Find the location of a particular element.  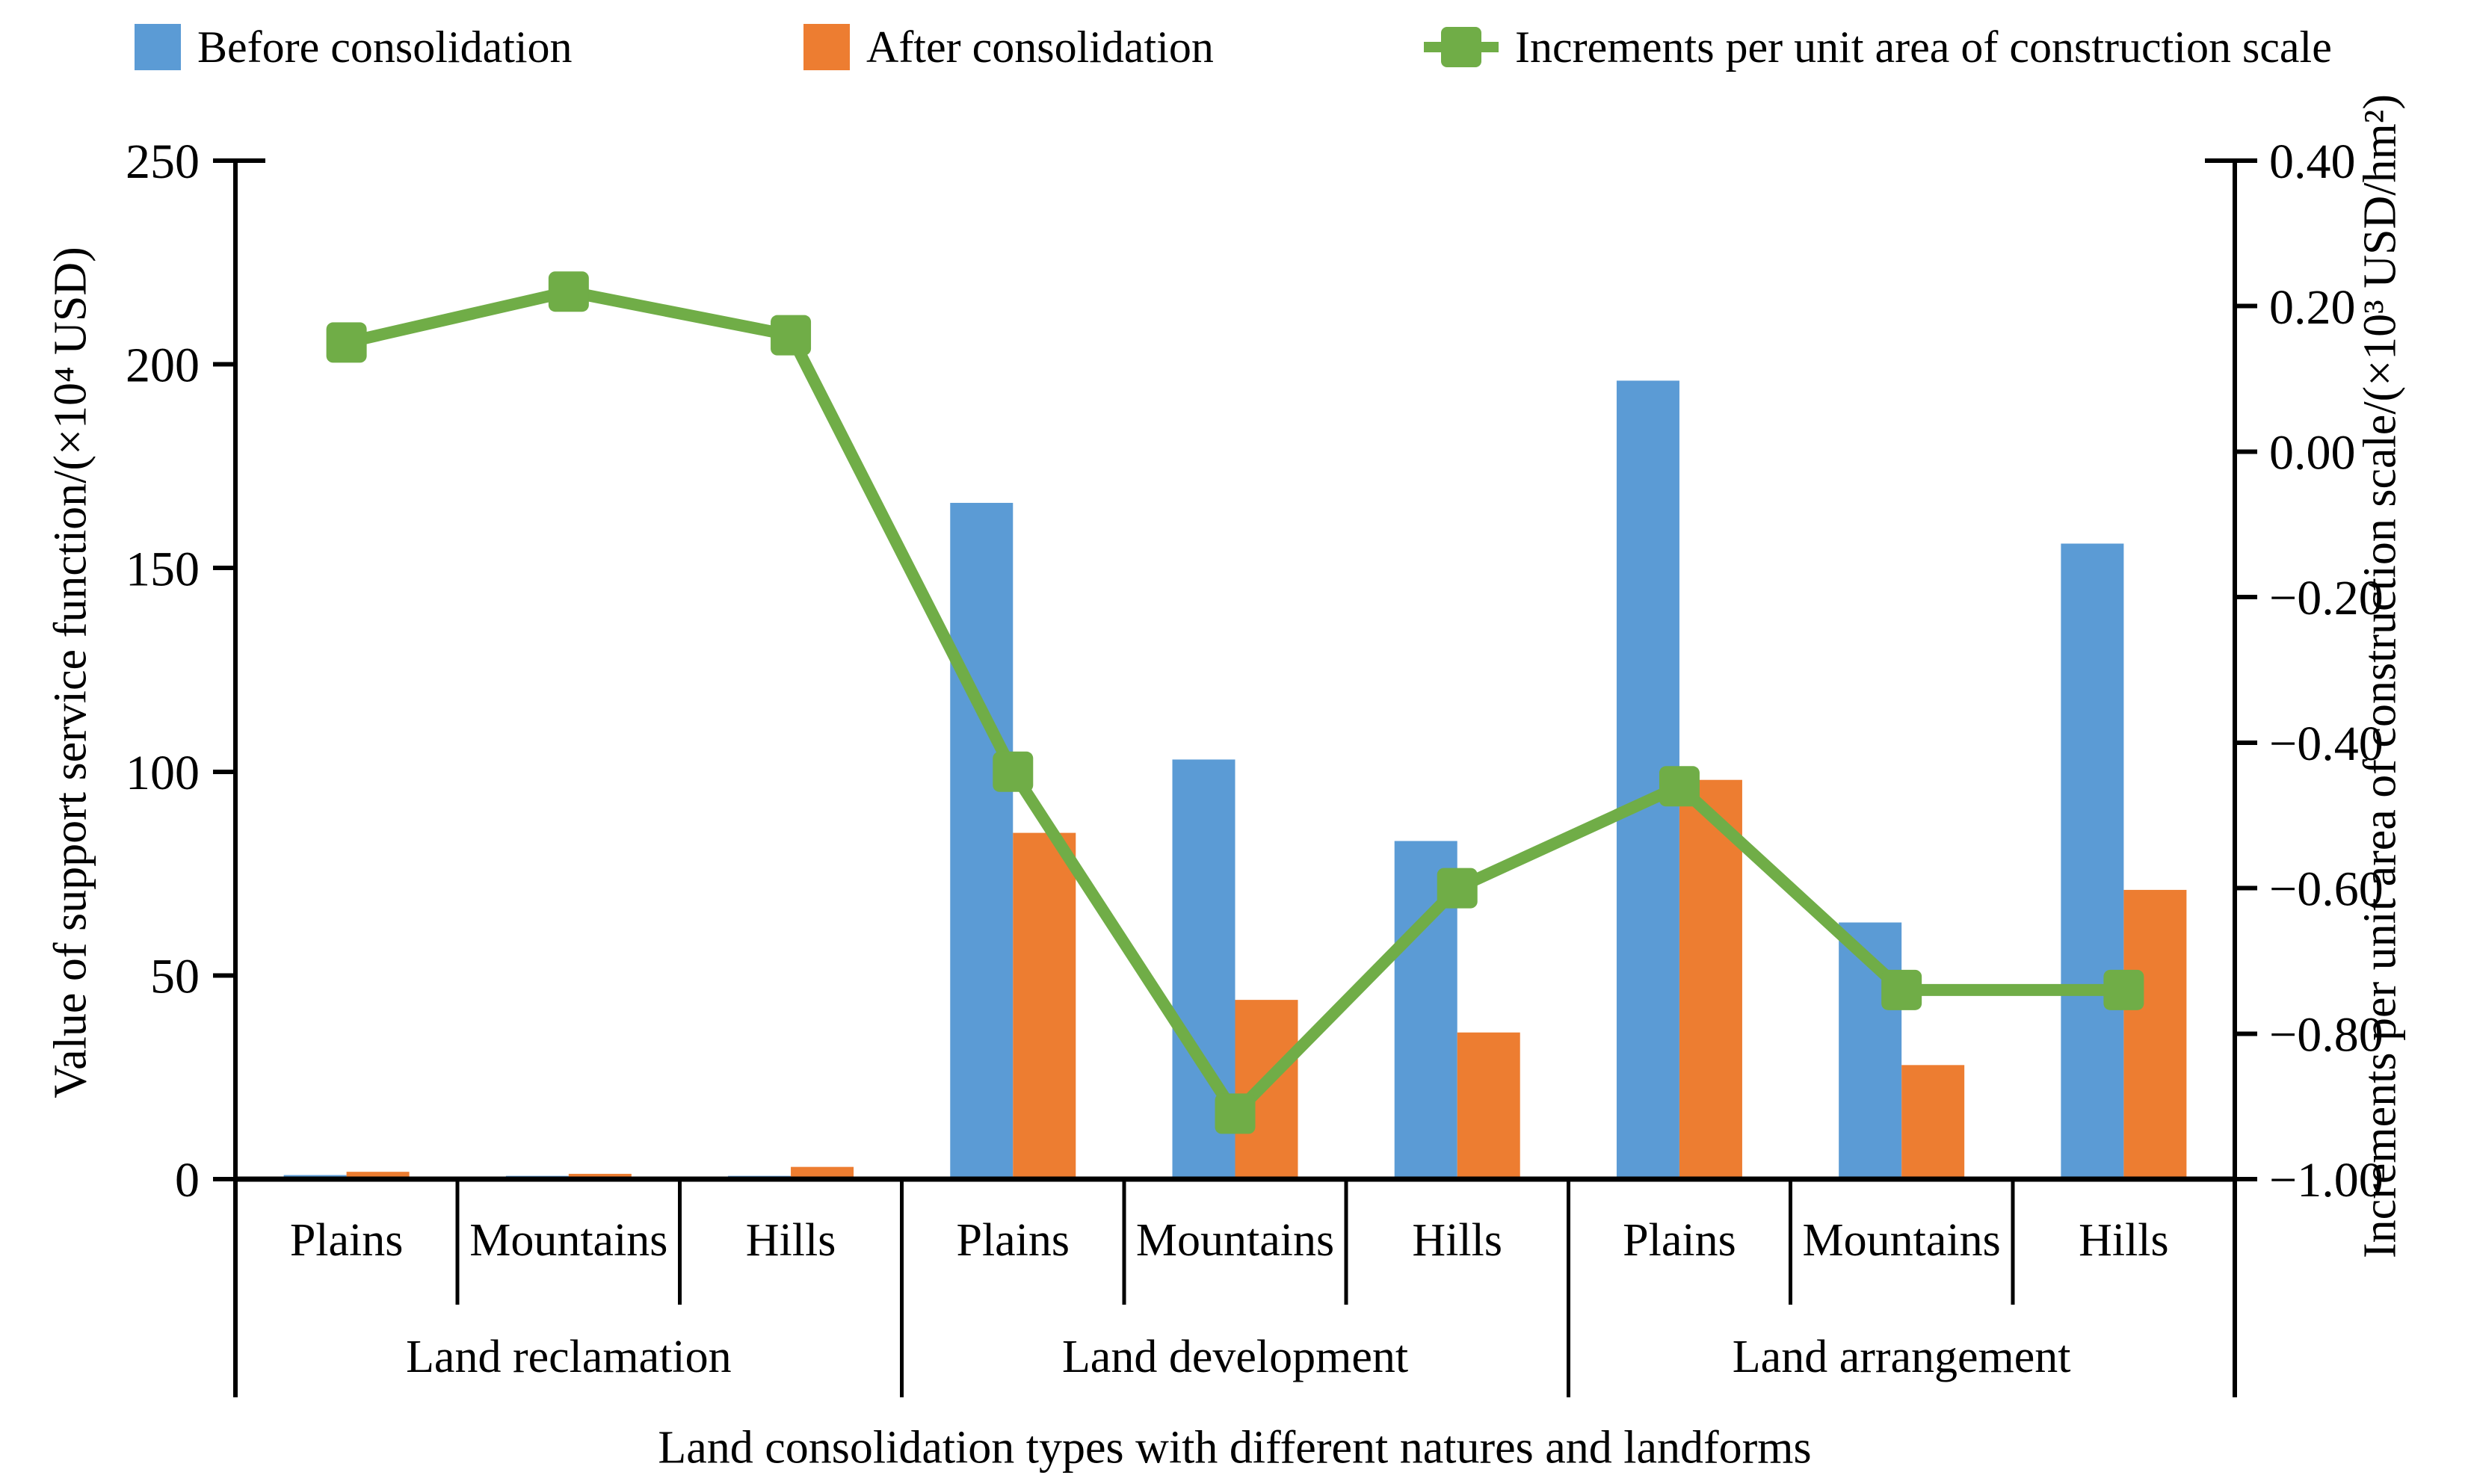

legend-item-before: Before consolidation is located at coordinates (354, 47).